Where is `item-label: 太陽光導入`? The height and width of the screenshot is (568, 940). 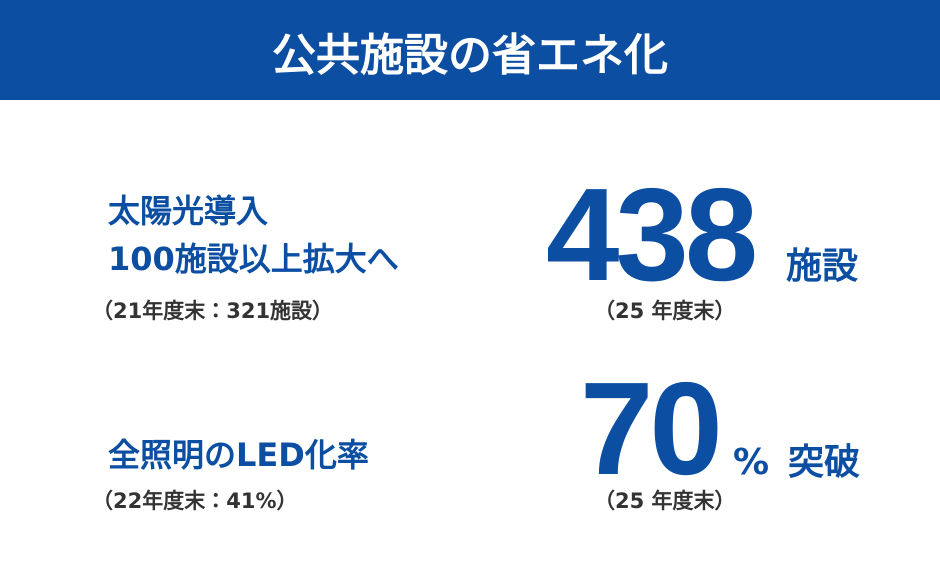 item-label: 太陽光導入 is located at coordinates (188, 211).